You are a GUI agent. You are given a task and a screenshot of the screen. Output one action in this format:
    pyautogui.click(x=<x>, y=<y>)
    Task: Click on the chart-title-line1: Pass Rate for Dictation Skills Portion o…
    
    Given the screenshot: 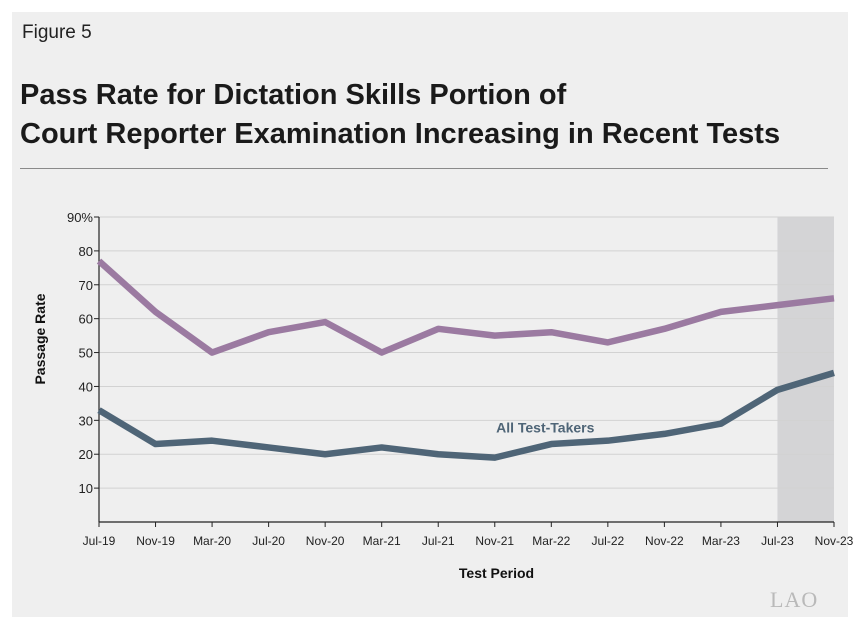 What is the action you would take?
    pyautogui.click(x=293, y=95)
    